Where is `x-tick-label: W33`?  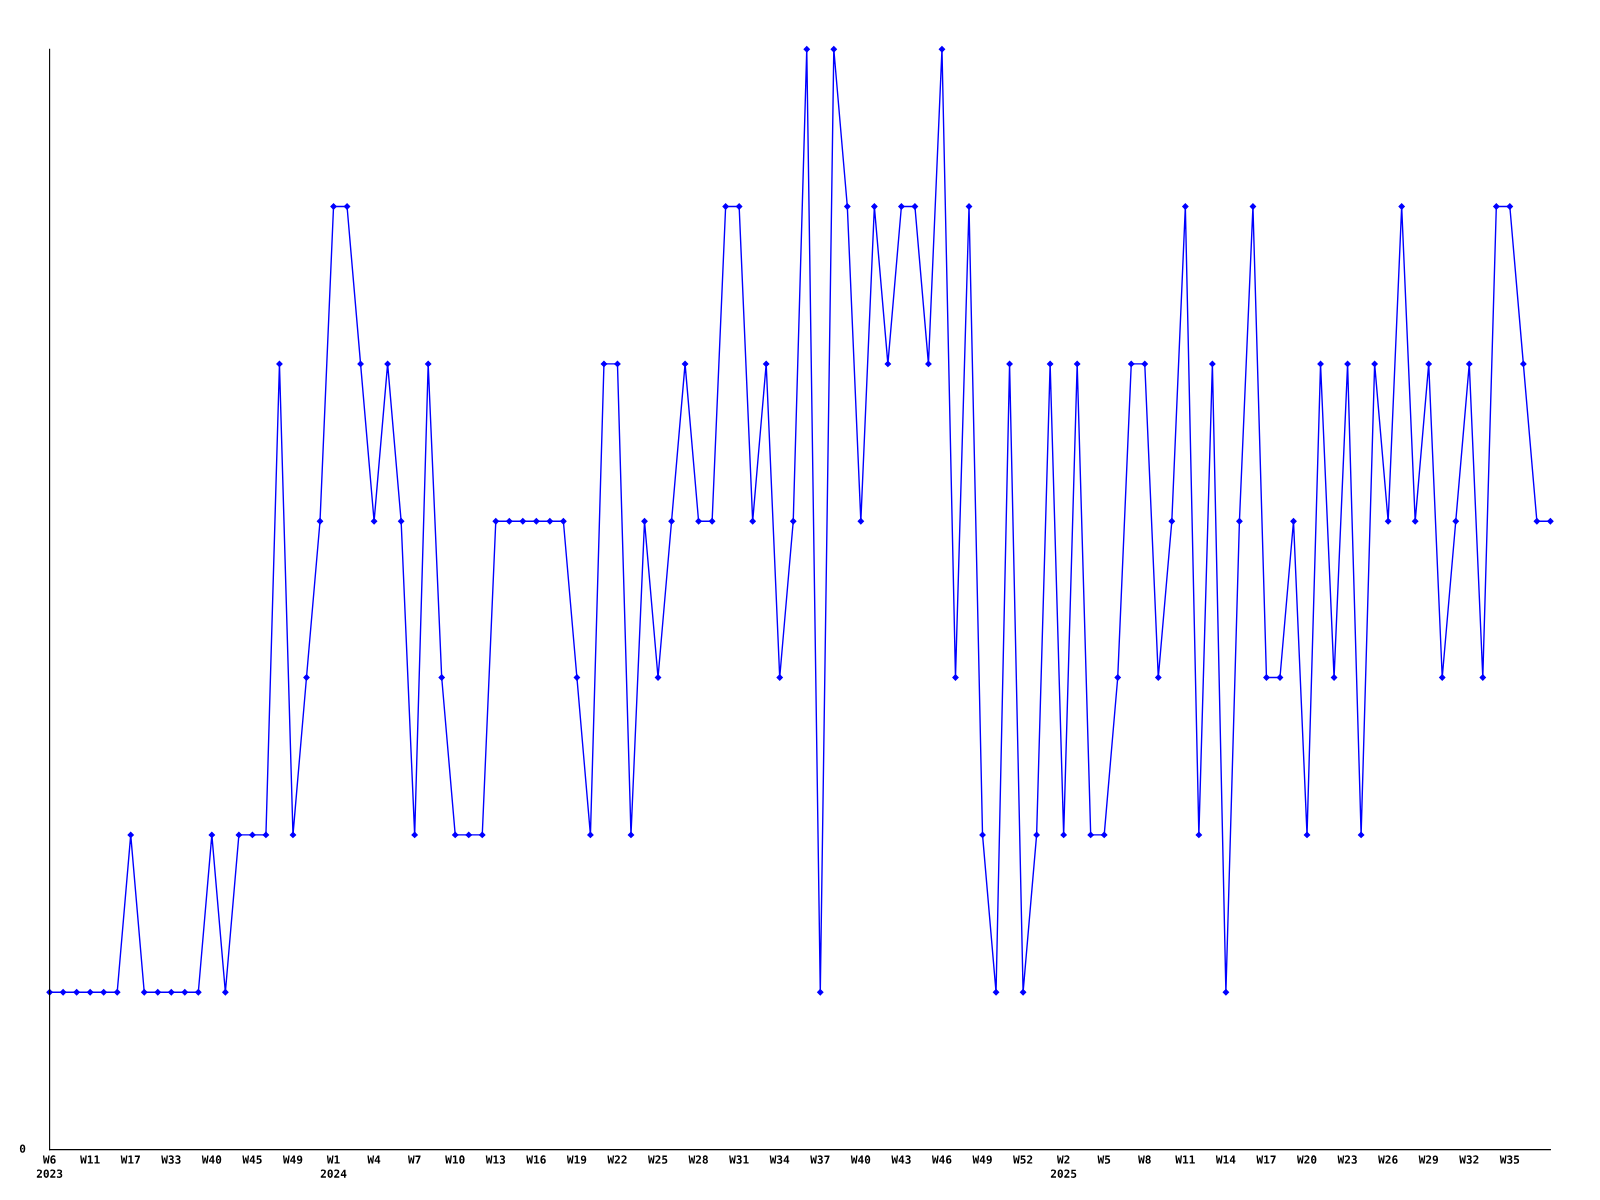
x-tick-label: W33 is located at coordinates (171, 1159).